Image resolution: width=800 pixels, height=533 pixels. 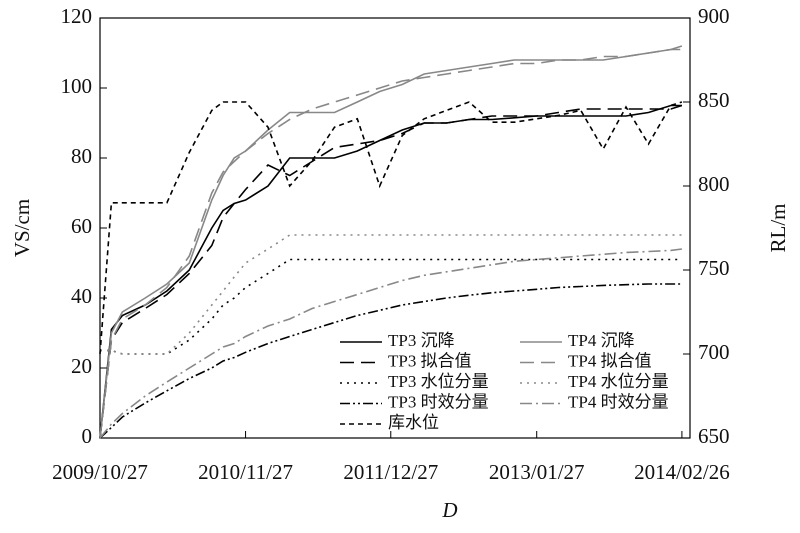 I want to click on x-tick-label: 2011/12/27, so click(x=390, y=472).